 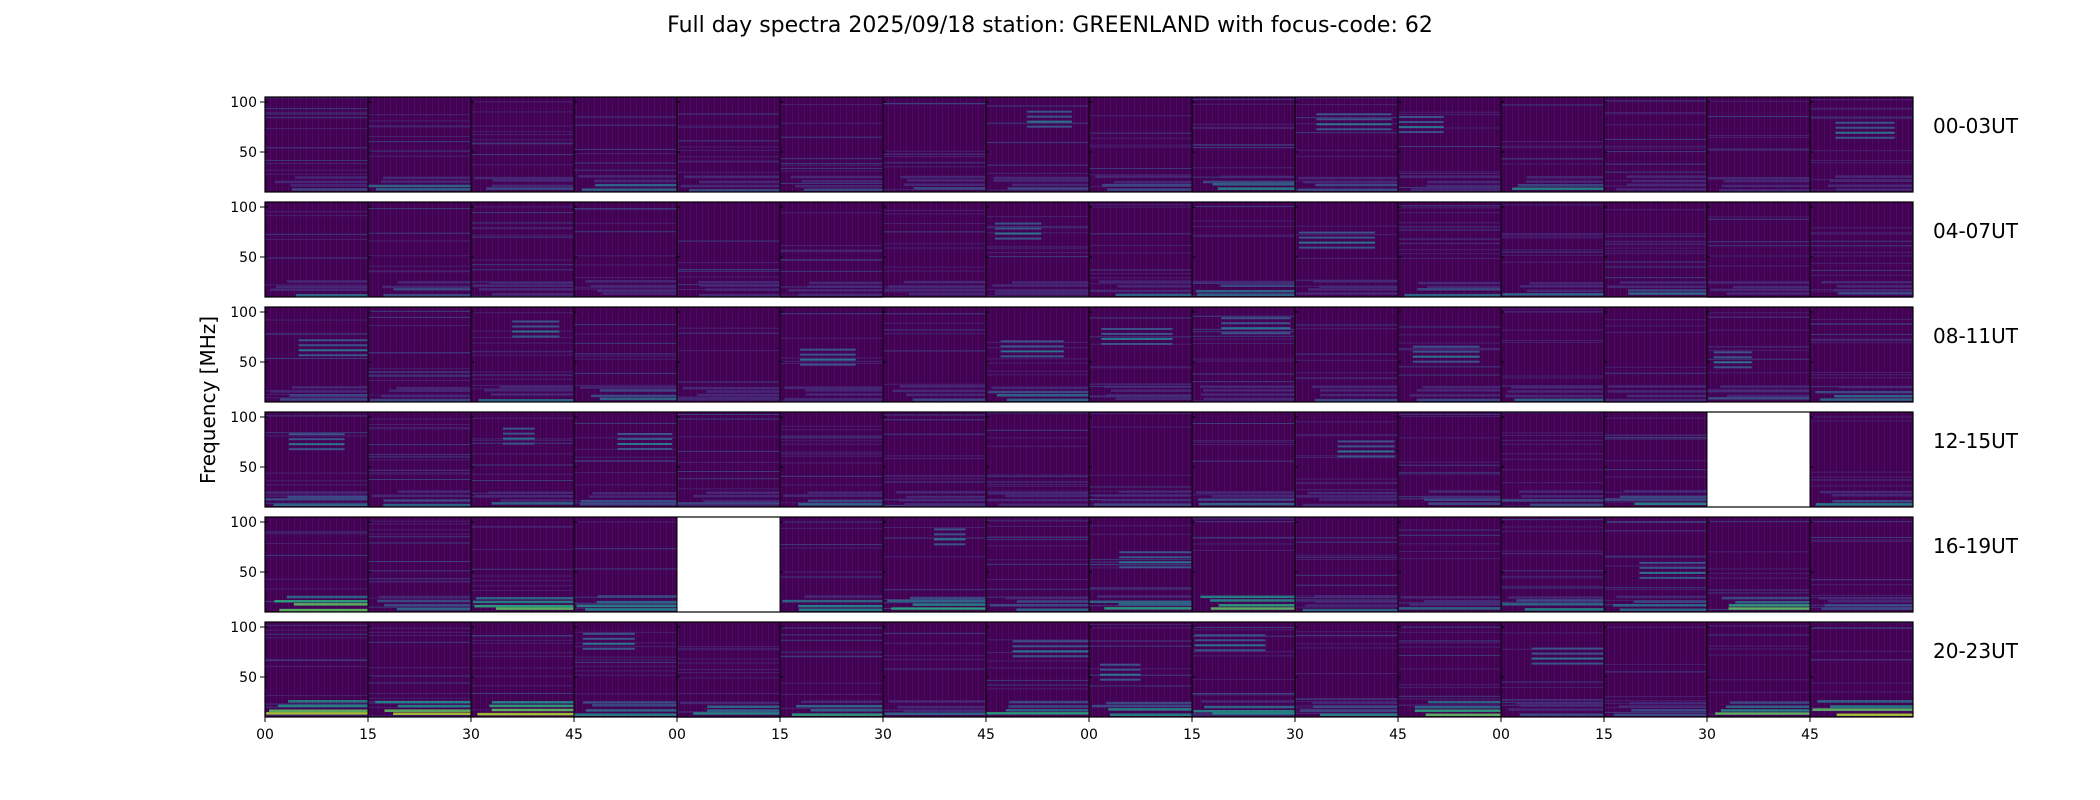 What do you see at coordinates (1976, 336) in the screenshot?
I see `row-label: 08-11UT` at bounding box center [1976, 336].